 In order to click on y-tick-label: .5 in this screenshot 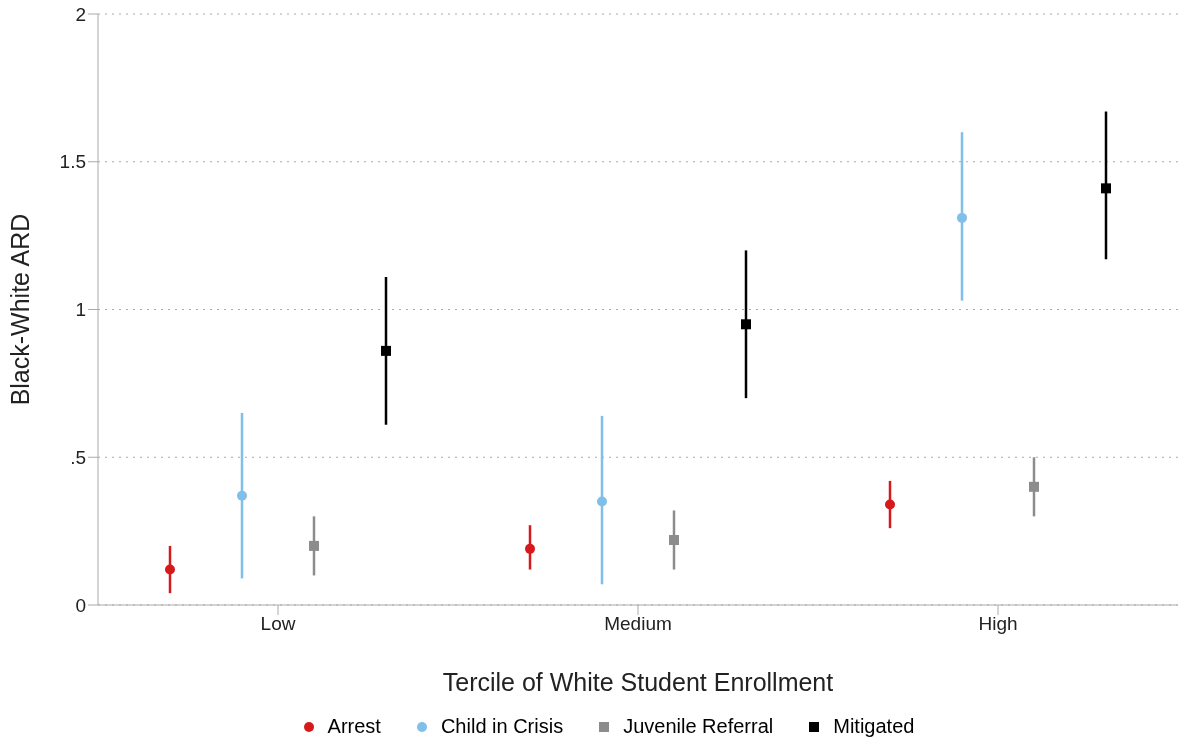, I will do `click(78, 457)`.